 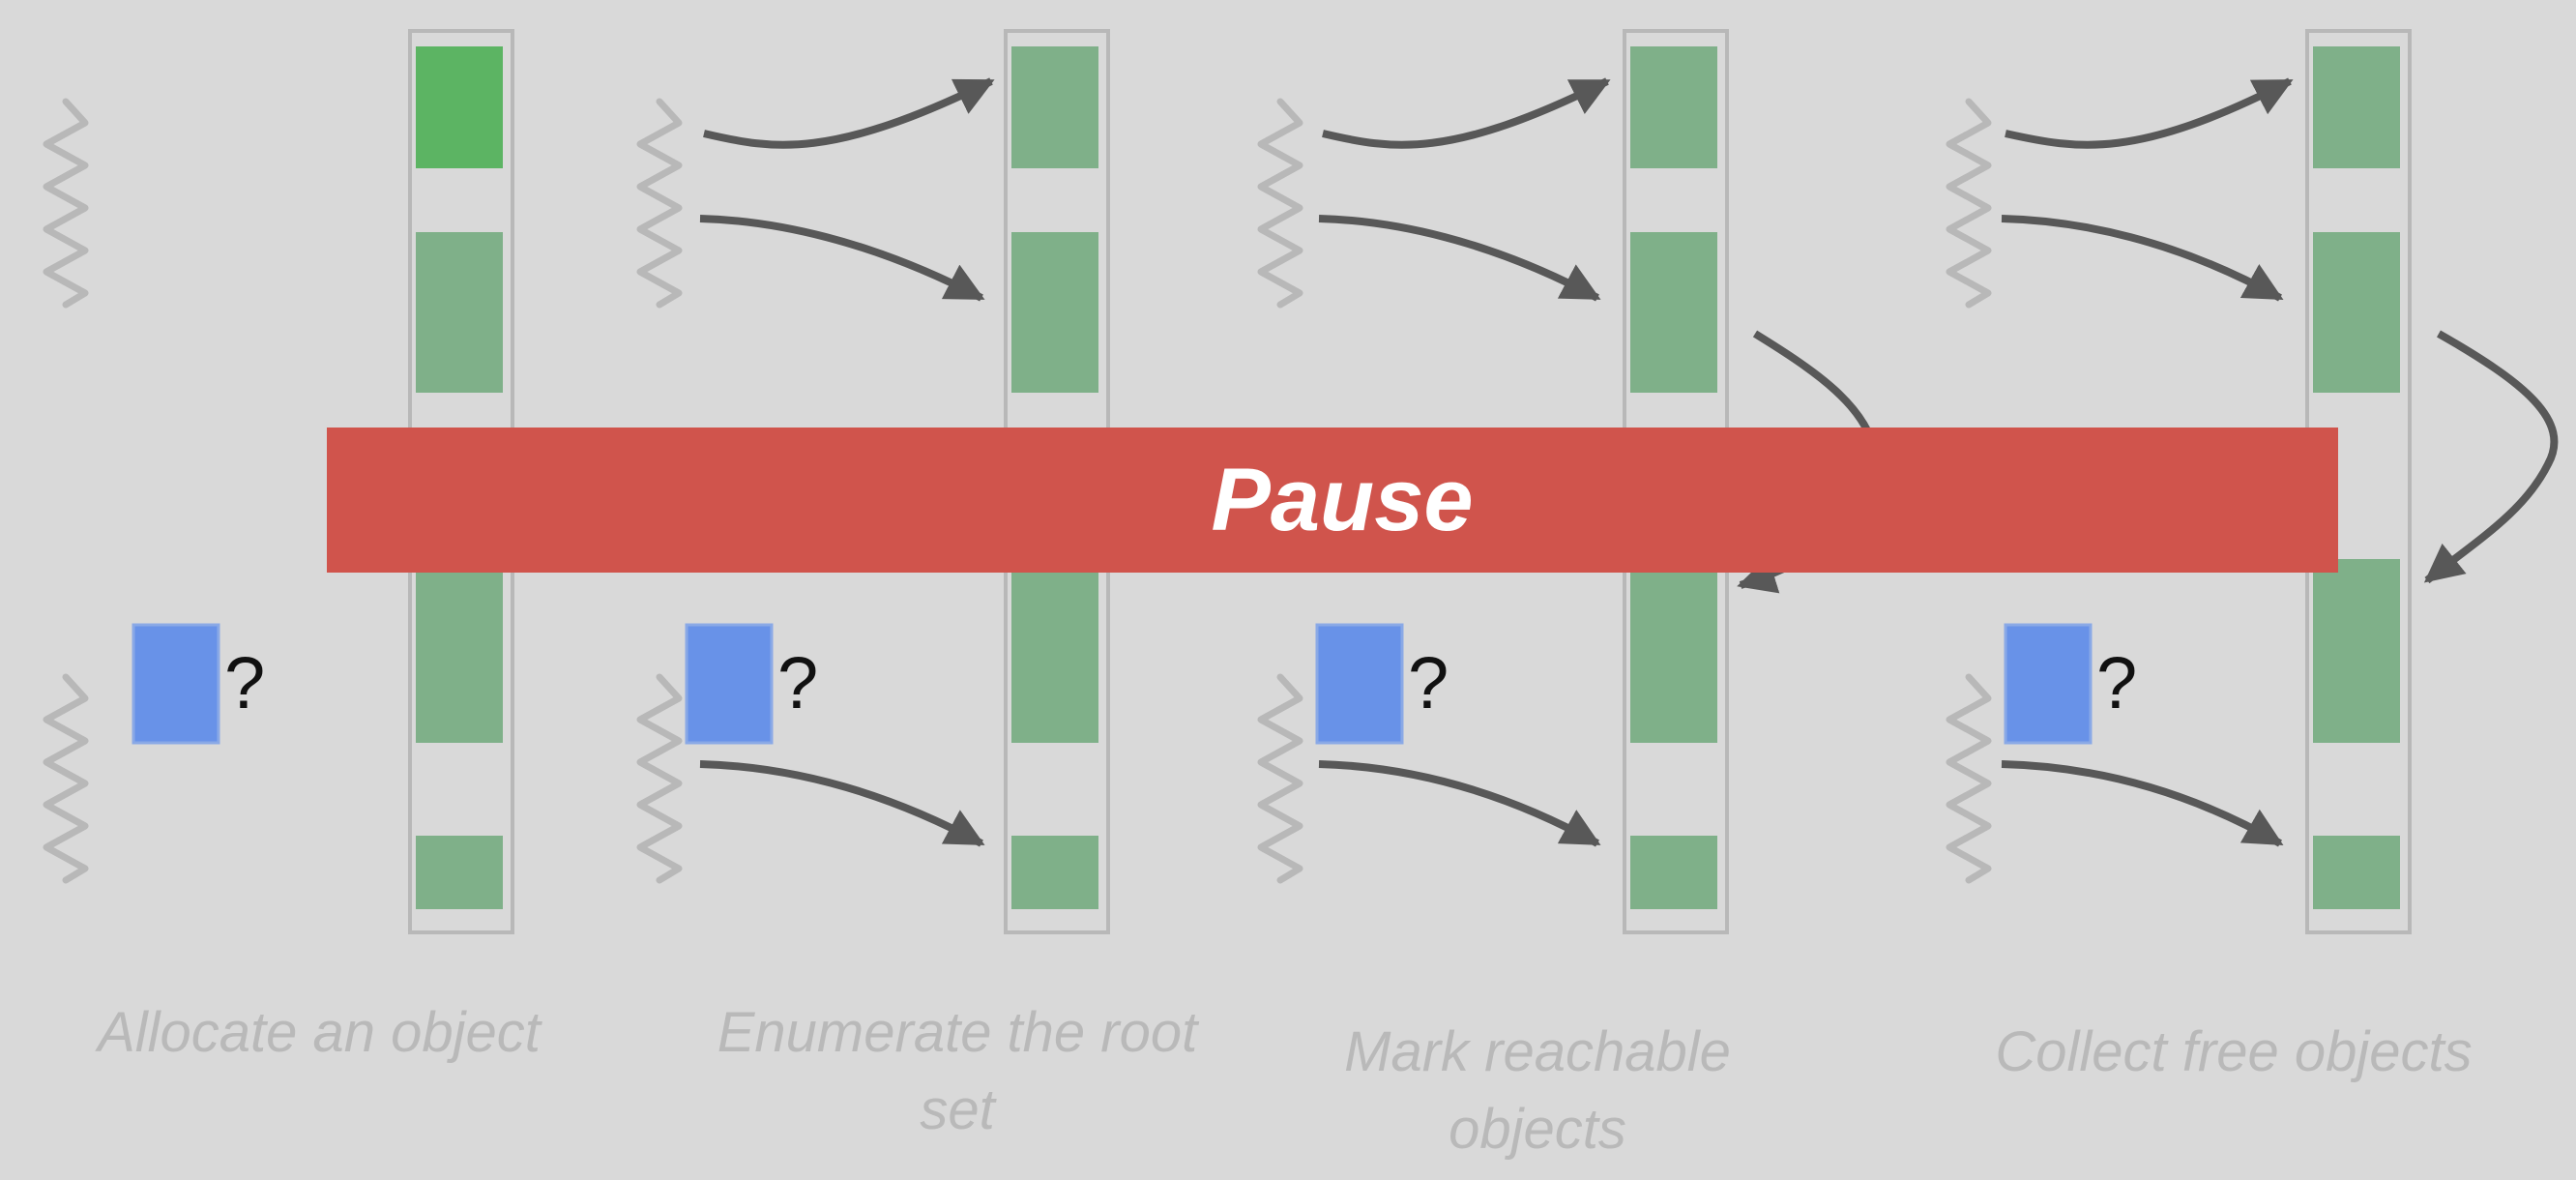 I want to click on object-reference-arrow, so click(x=2491, y=457).